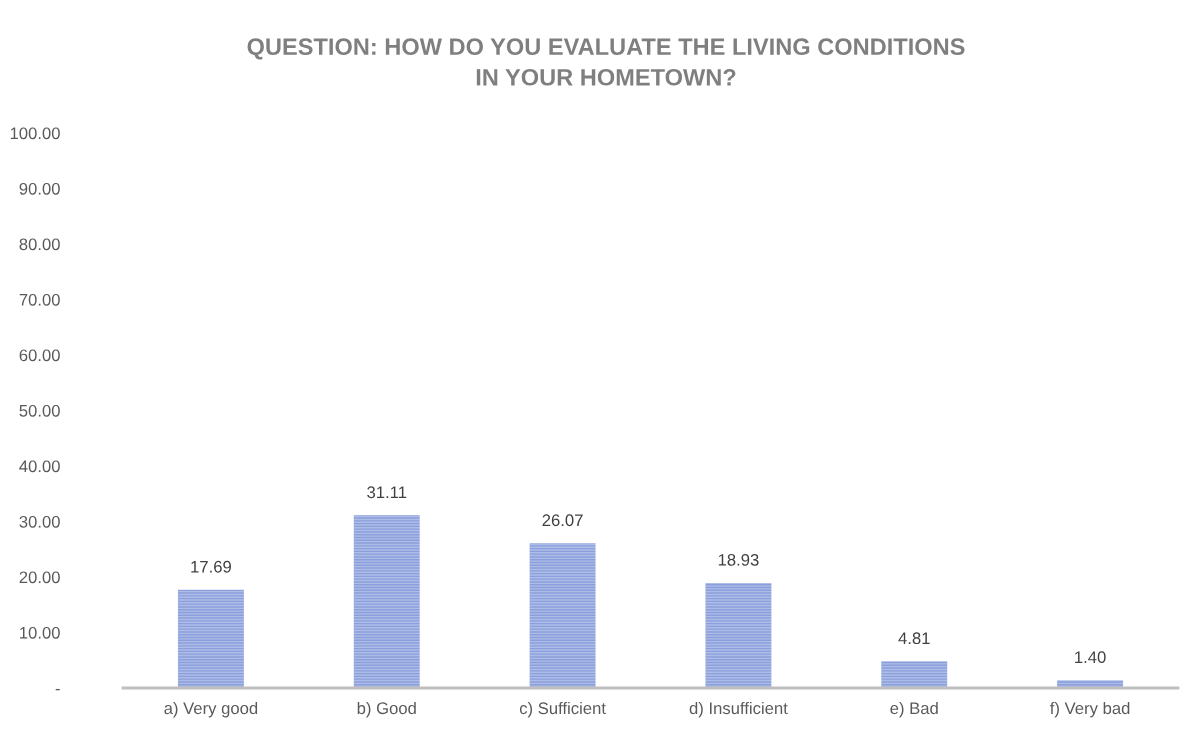 This screenshot has height=738, width=1193. What do you see at coordinates (57, 689) in the screenshot?
I see `y-tick-label: -` at bounding box center [57, 689].